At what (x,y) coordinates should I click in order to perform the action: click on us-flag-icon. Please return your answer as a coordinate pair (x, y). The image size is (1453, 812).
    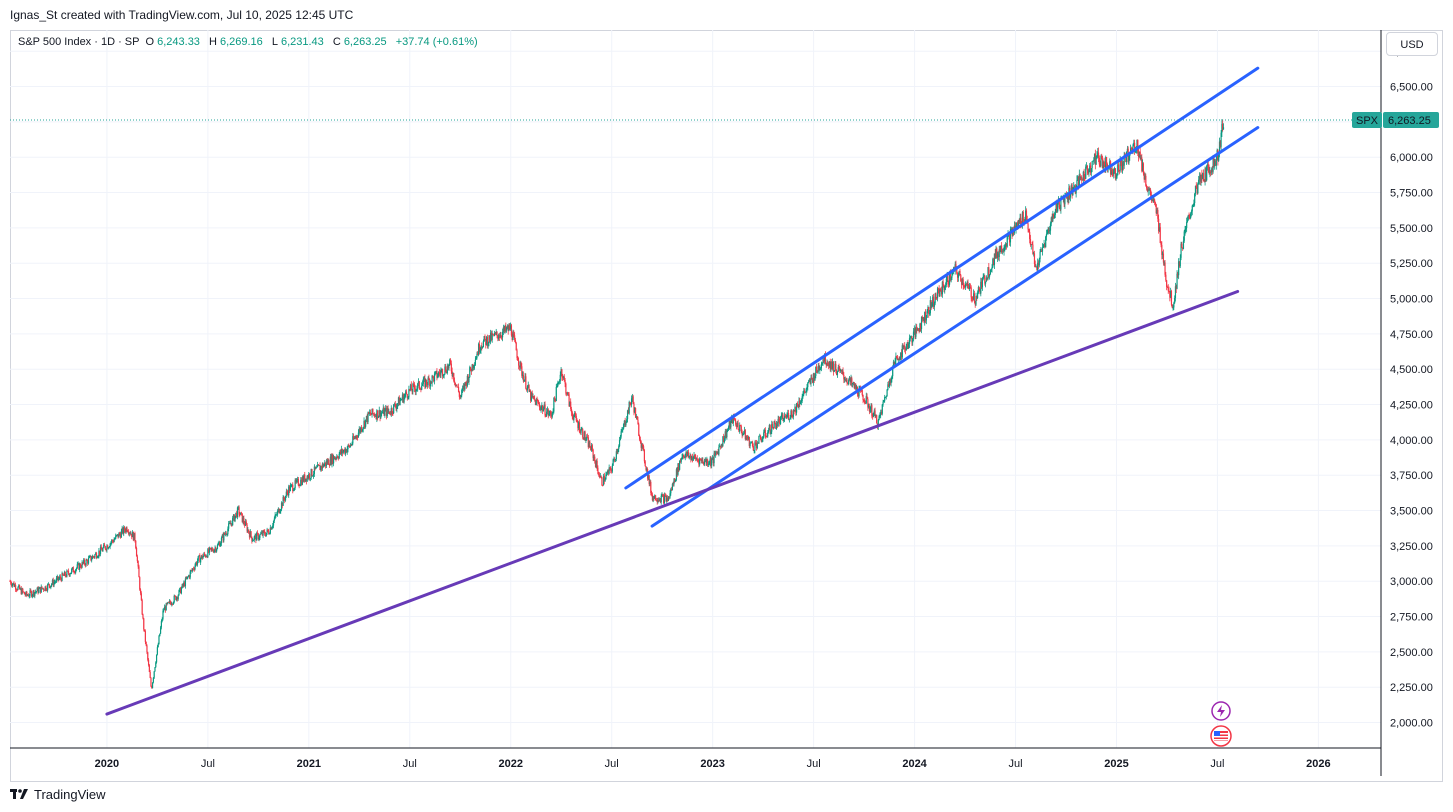
    Looking at the image, I should click on (1221, 736).